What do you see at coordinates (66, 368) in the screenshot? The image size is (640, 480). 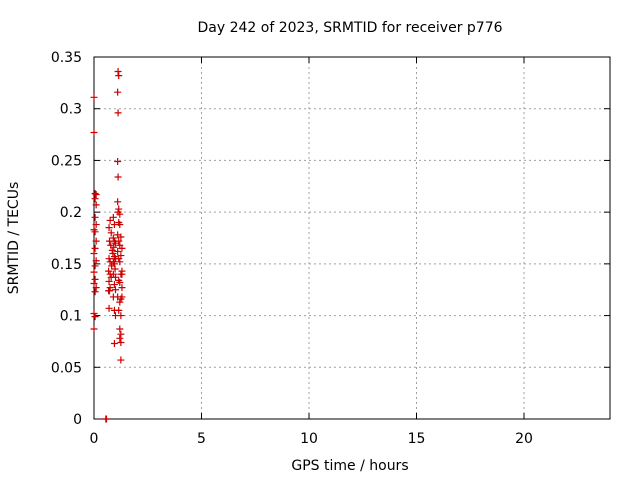 I see `y-tick-label: 0.05` at bounding box center [66, 368].